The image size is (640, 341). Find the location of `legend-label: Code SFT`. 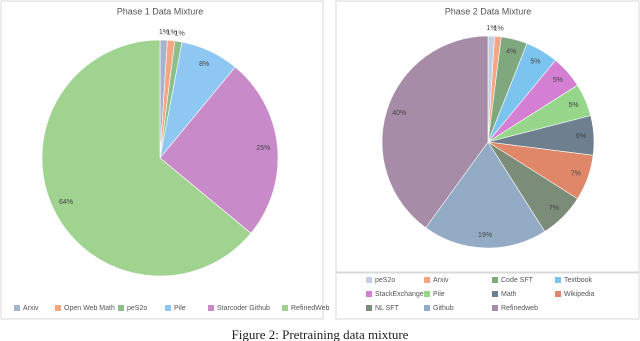

legend-label: Code SFT is located at coordinates (517, 280).